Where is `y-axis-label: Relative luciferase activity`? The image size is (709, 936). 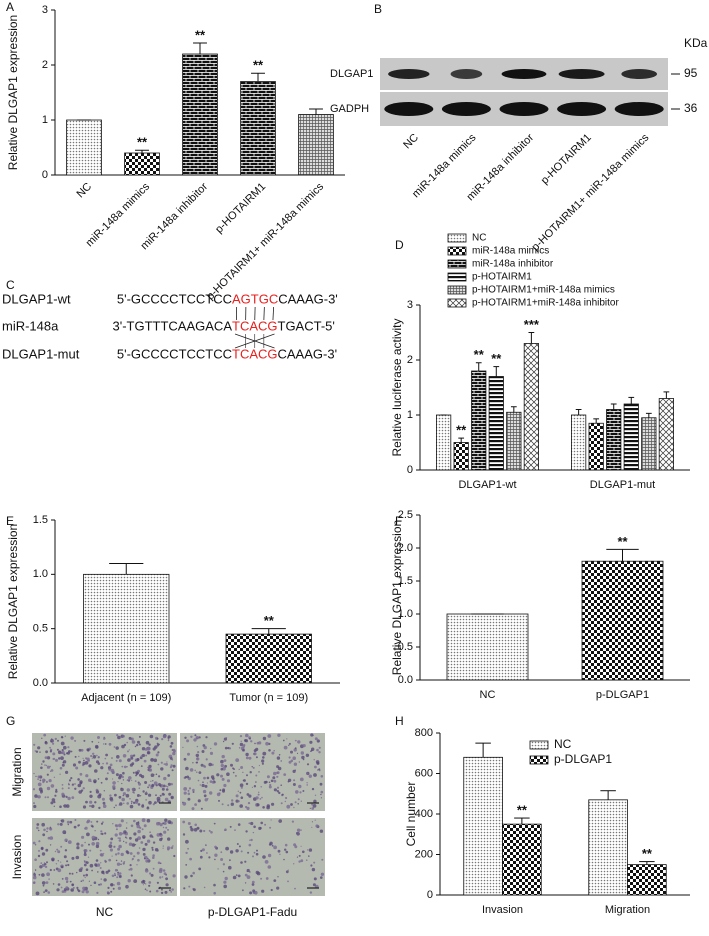
y-axis-label: Relative luciferase activity is located at coordinates (397, 387).